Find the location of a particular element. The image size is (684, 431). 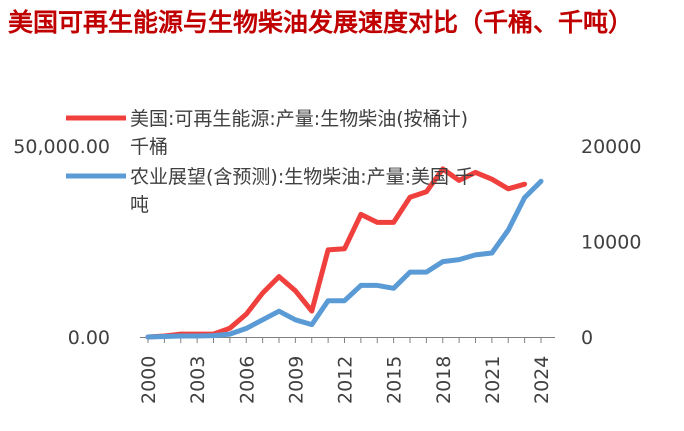

right-axis-label: 10000 is located at coordinates (611, 243).